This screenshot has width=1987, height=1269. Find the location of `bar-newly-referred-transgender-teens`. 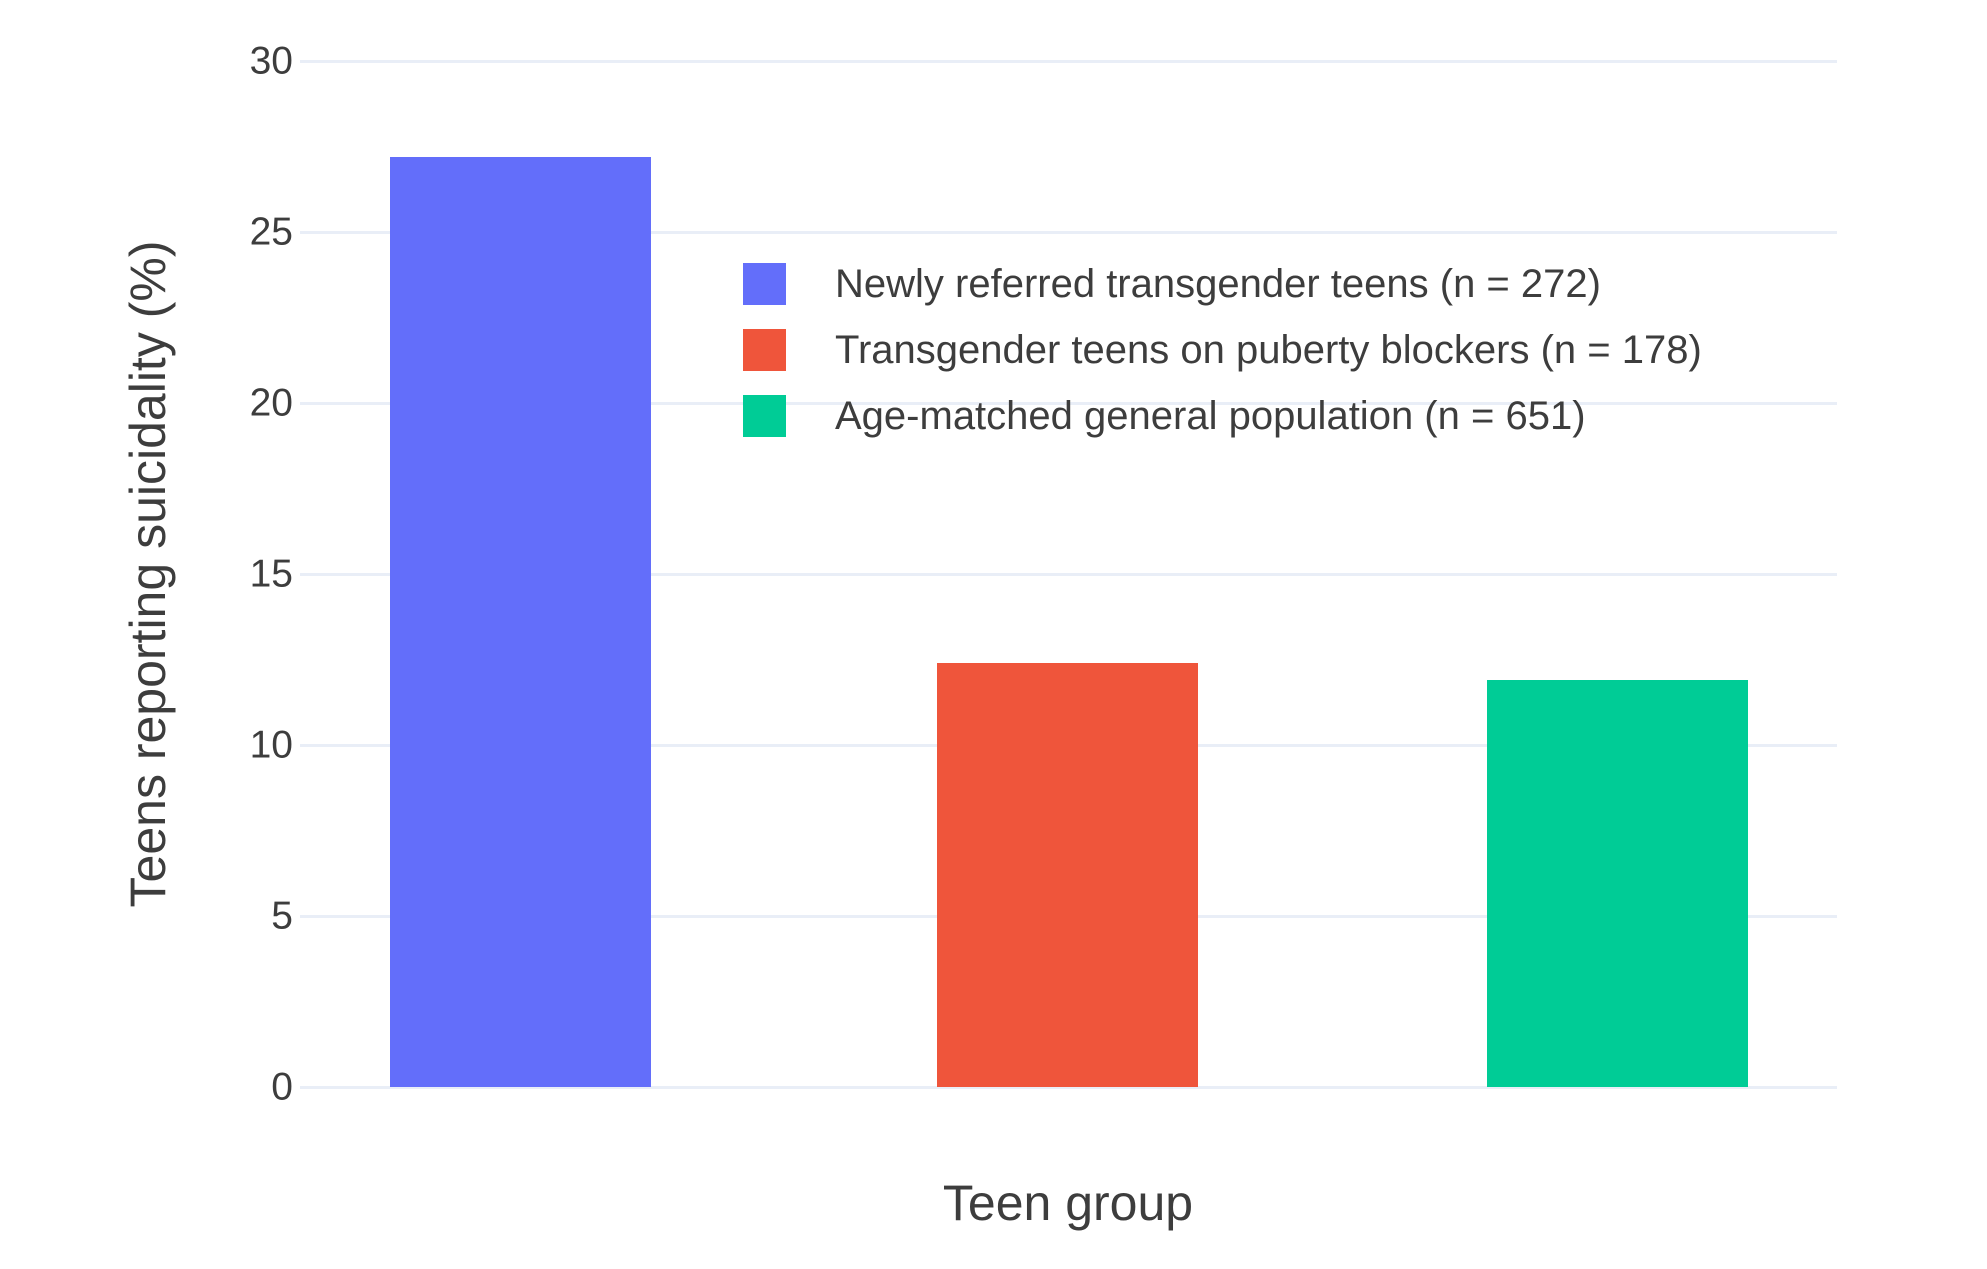

bar-newly-referred-transgender-teens is located at coordinates (520, 621).